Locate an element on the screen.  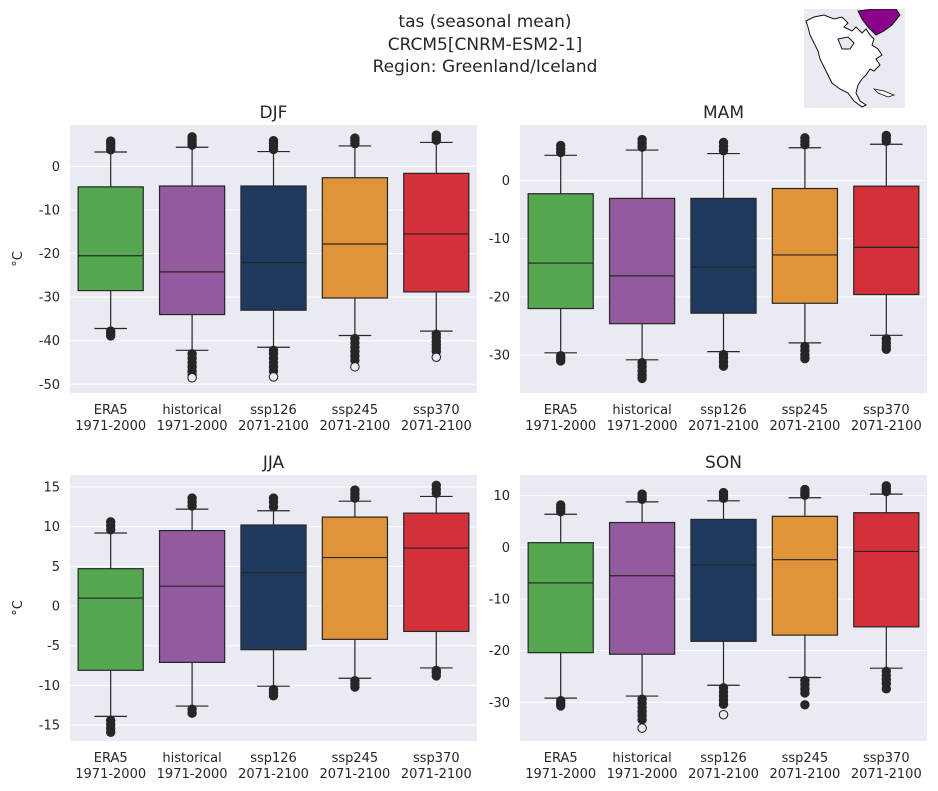
y-tick-label: -40 is located at coordinates (49, 341).